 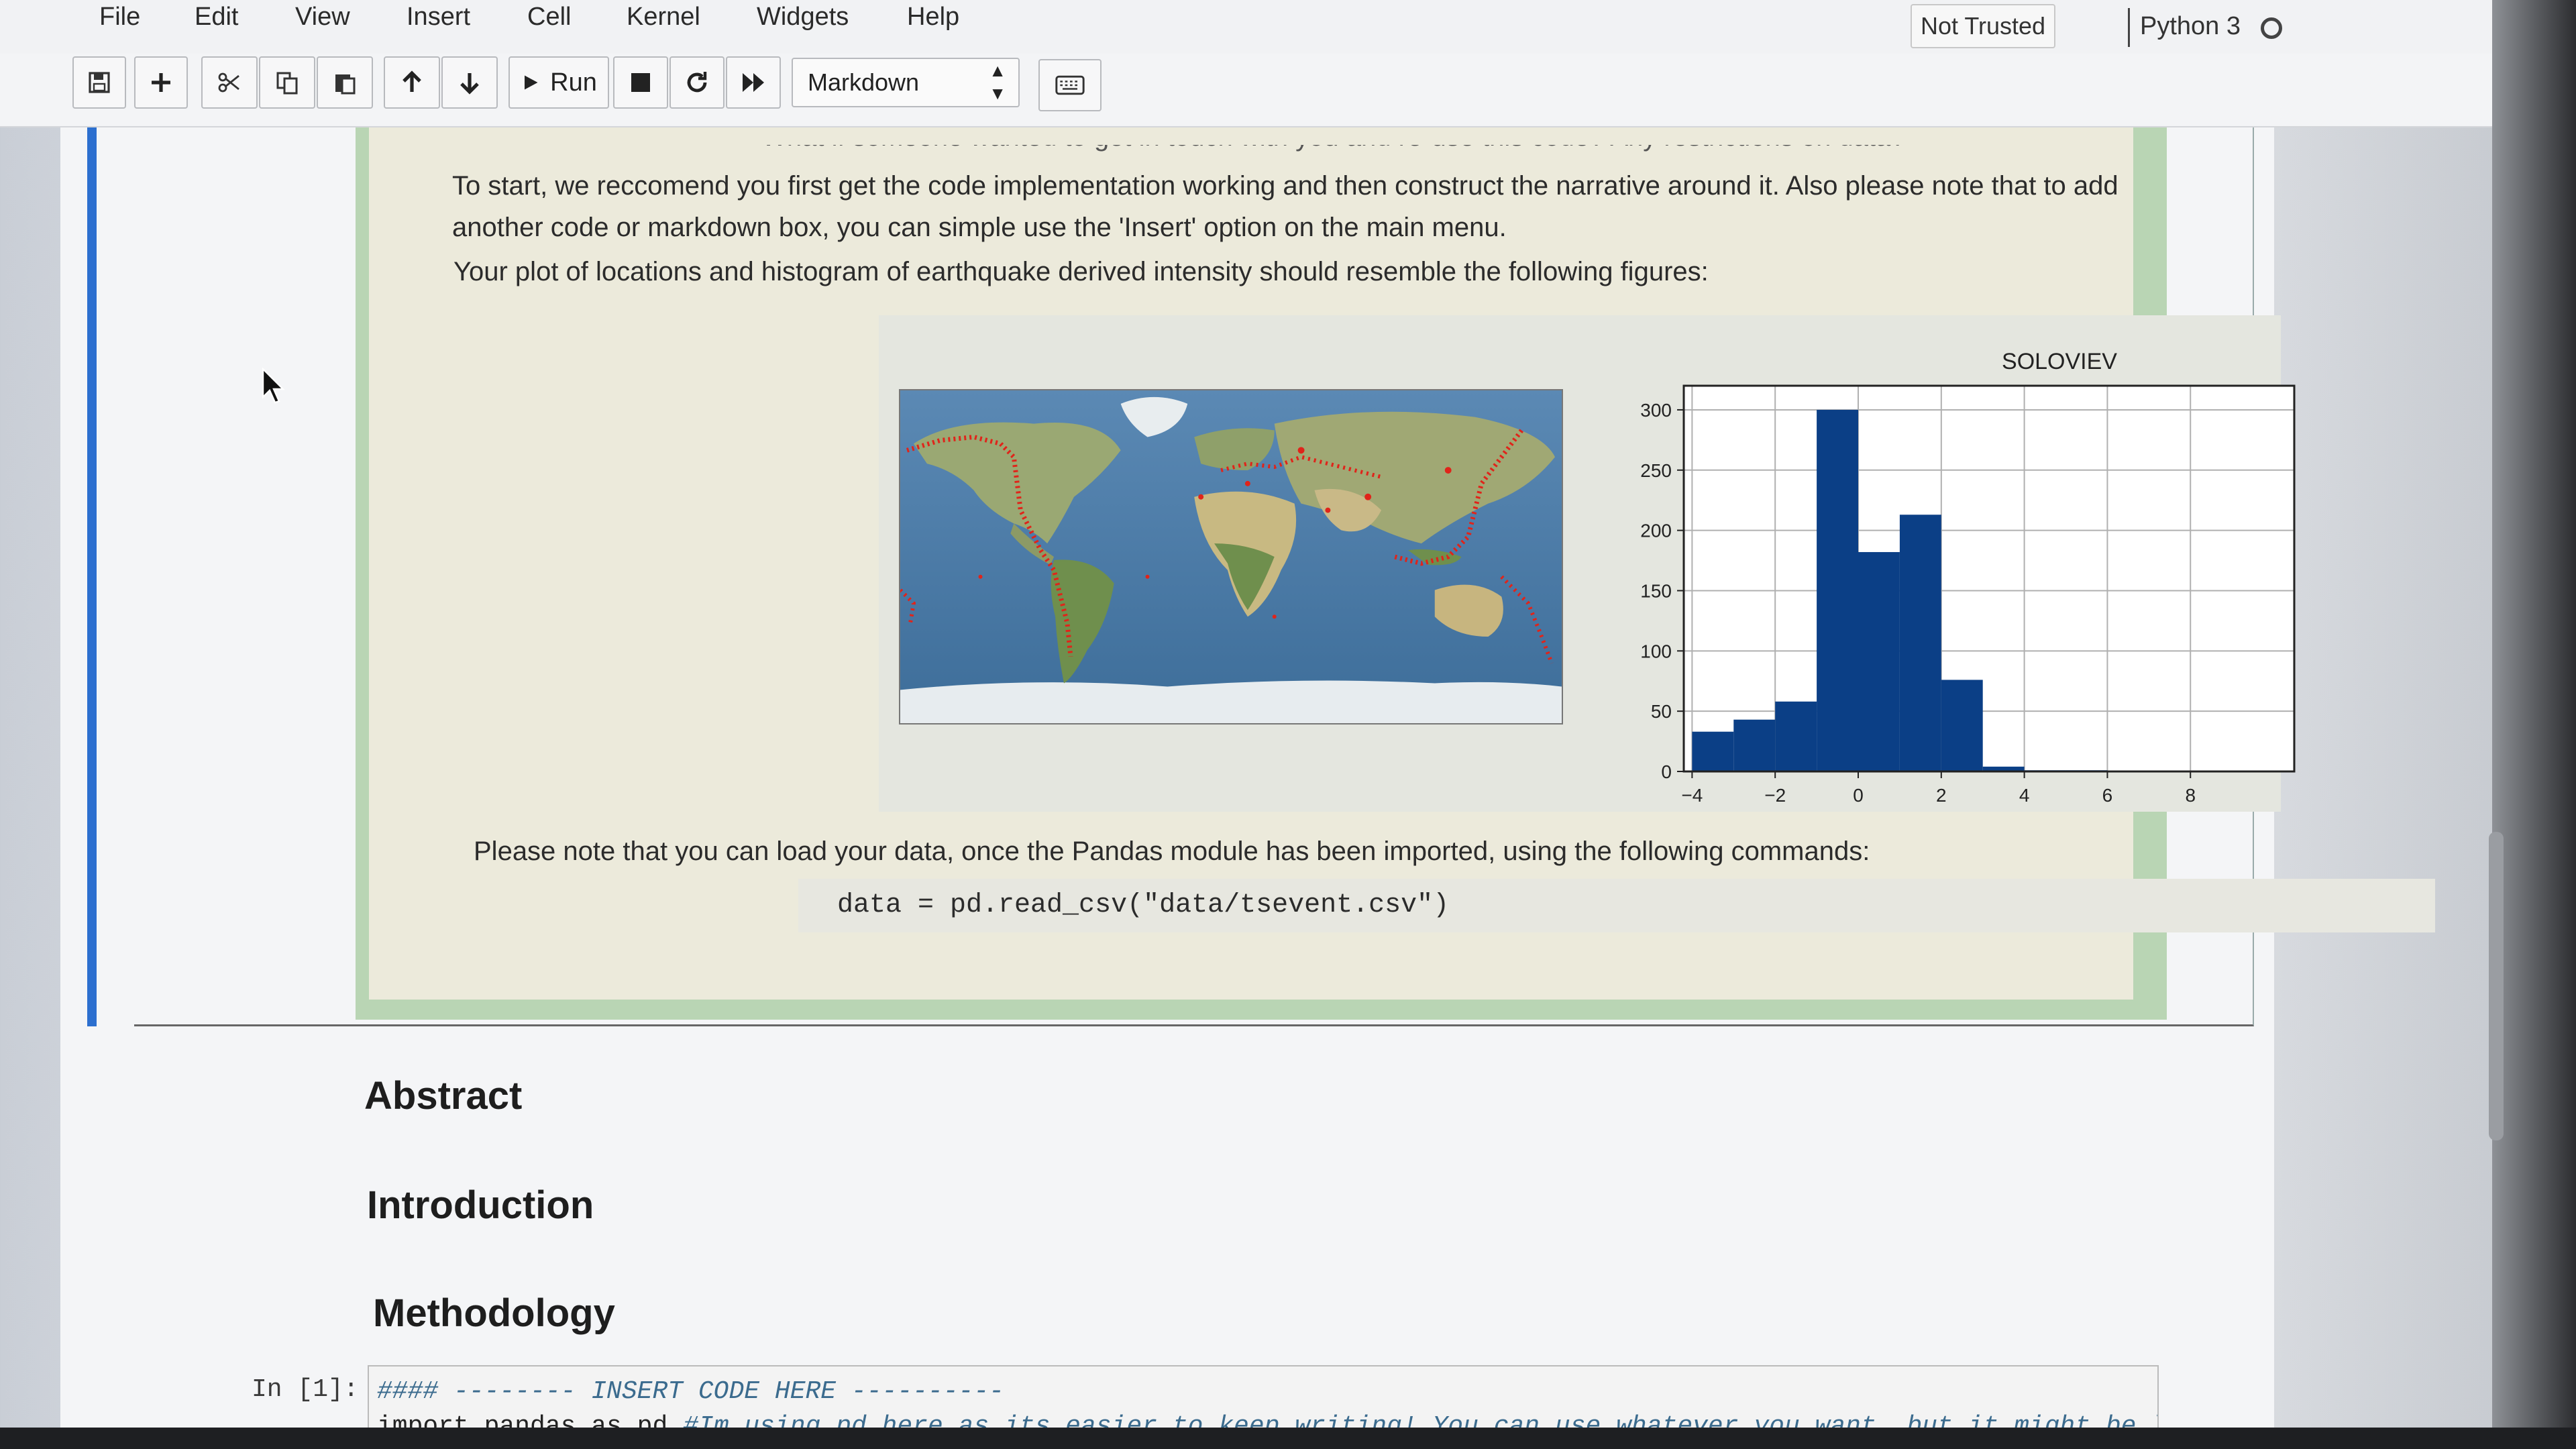 What do you see at coordinates (305, 1389) in the screenshot?
I see `cell-input-prompt: In [1]:` at bounding box center [305, 1389].